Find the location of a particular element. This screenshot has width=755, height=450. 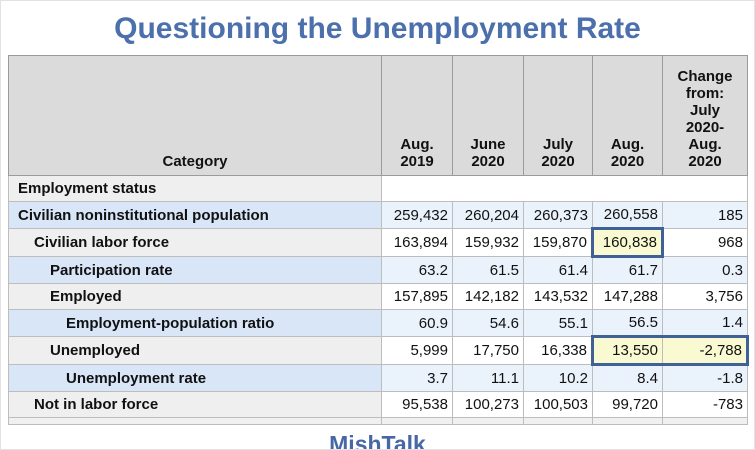

row-label: Unemployed is located at coordinates (195, 350).